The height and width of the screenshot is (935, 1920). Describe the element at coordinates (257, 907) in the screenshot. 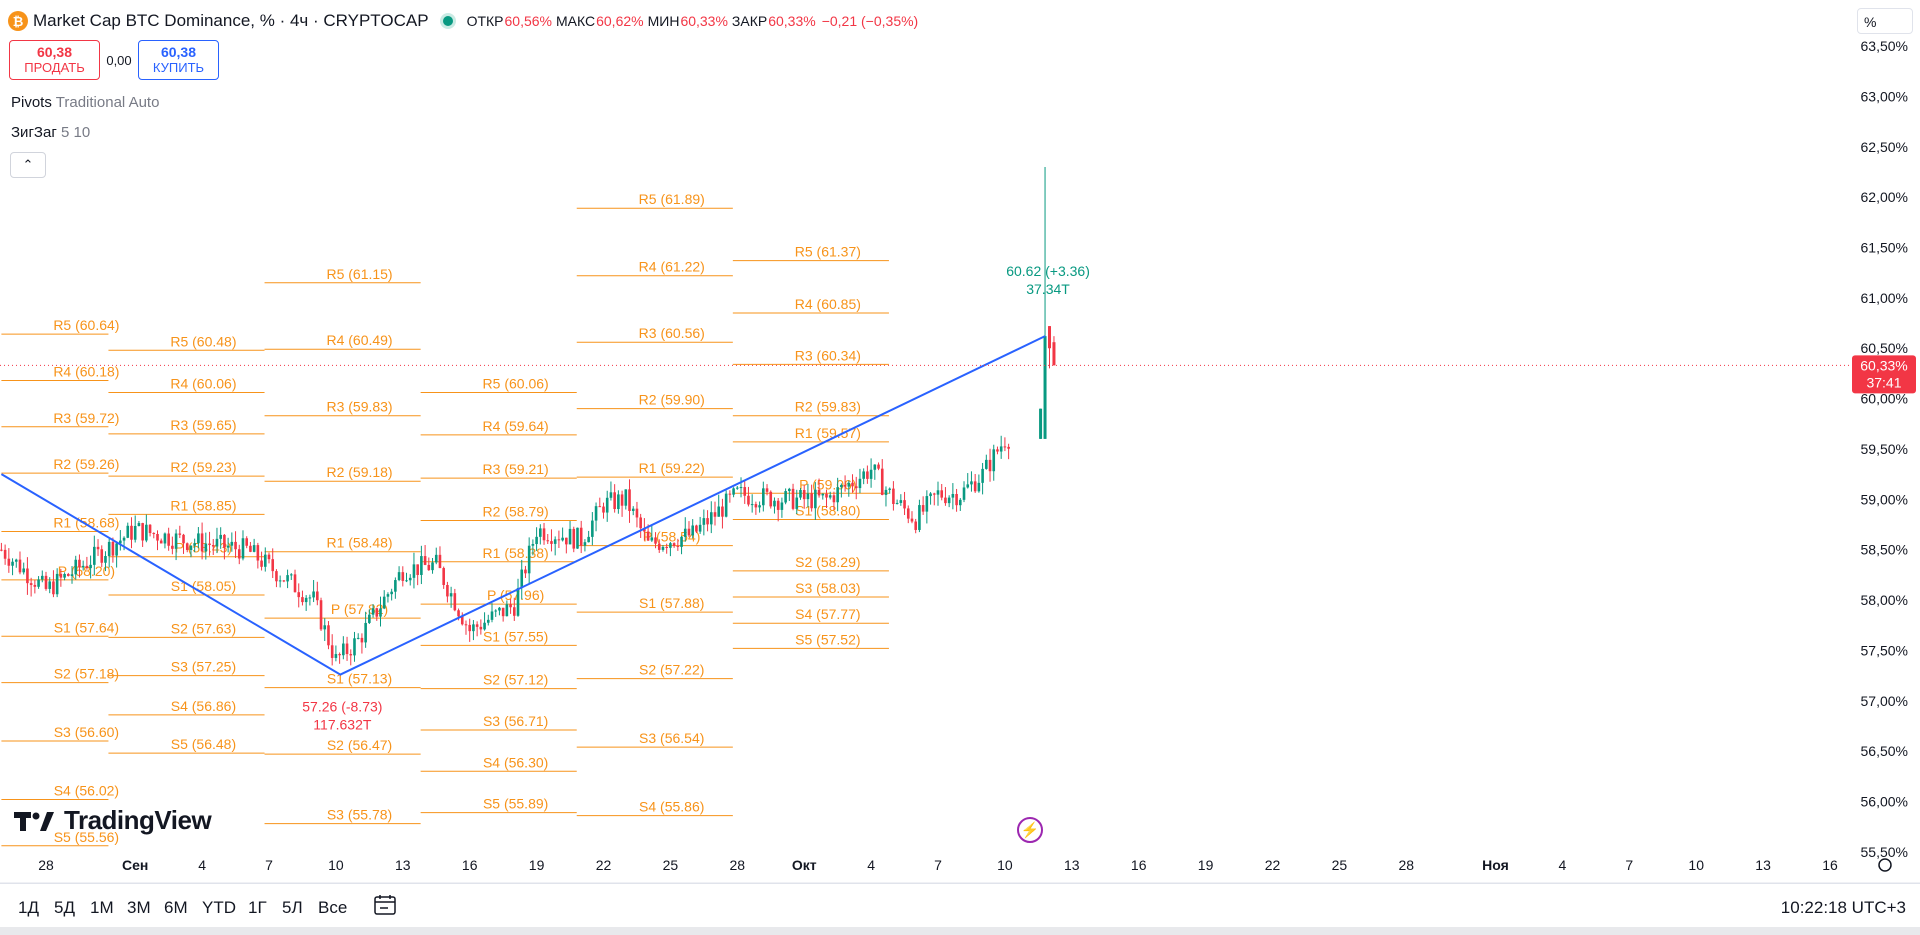

I see `range-1y-button: 1Г` at that location.